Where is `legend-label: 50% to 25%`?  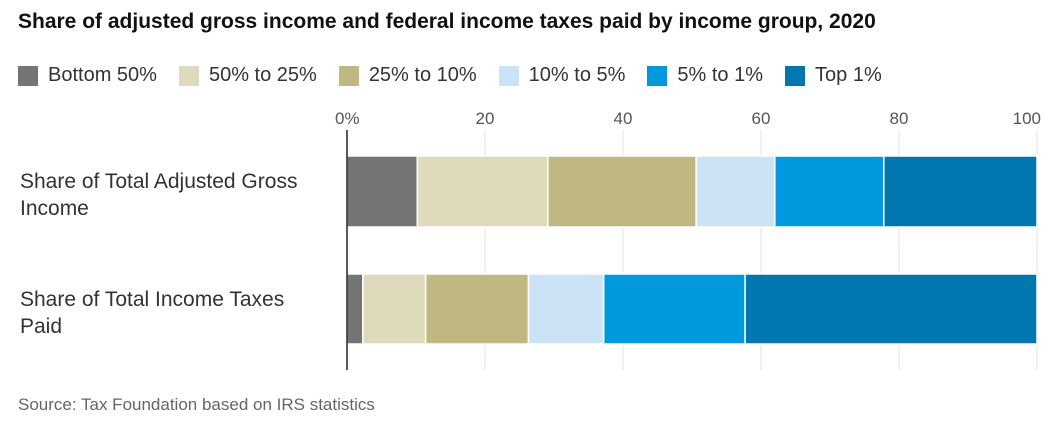
legend-label: 50% to 25% is located at coordinates (262, 75).